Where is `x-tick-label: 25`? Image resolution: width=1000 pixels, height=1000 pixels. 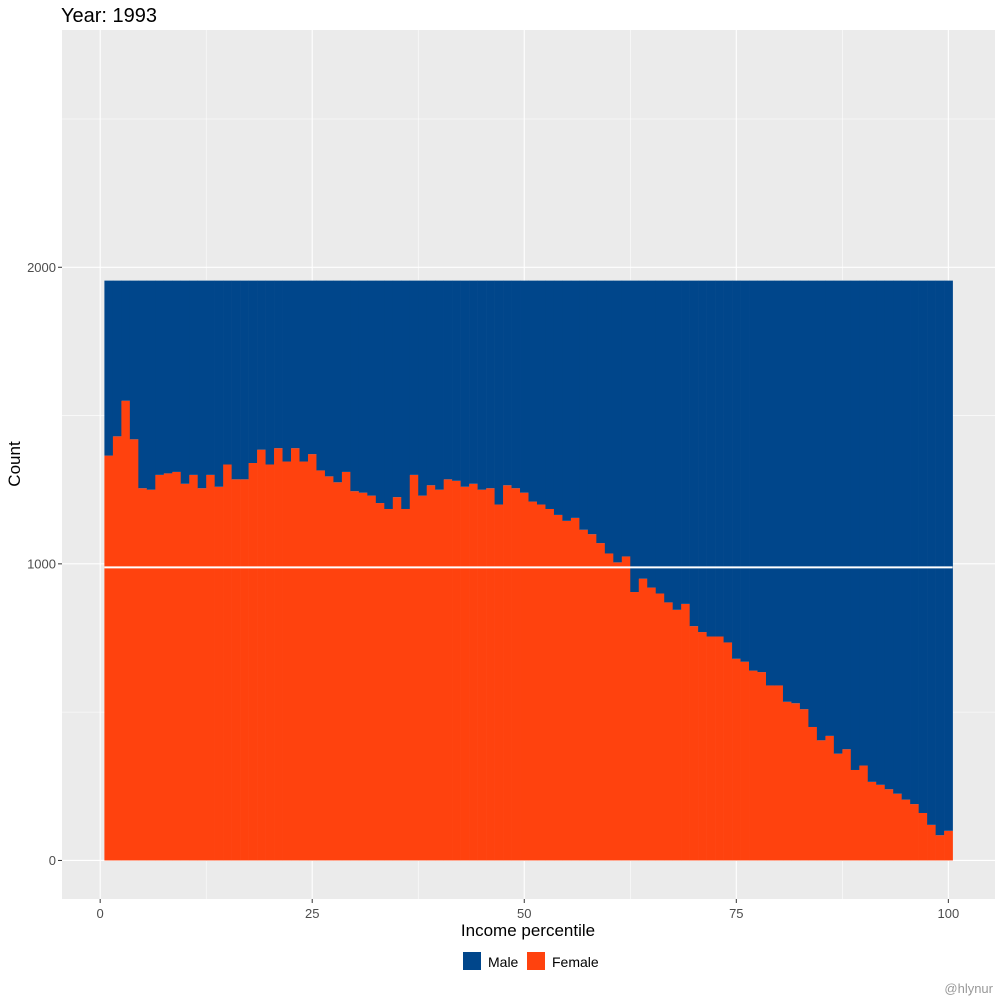 x-tick-label: 25 is located at coordinates (312, 913).